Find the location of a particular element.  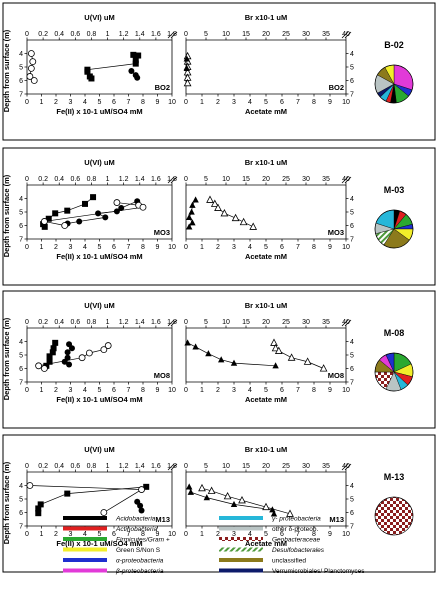

site-label: M-03 is located at coordinates (394, 190).